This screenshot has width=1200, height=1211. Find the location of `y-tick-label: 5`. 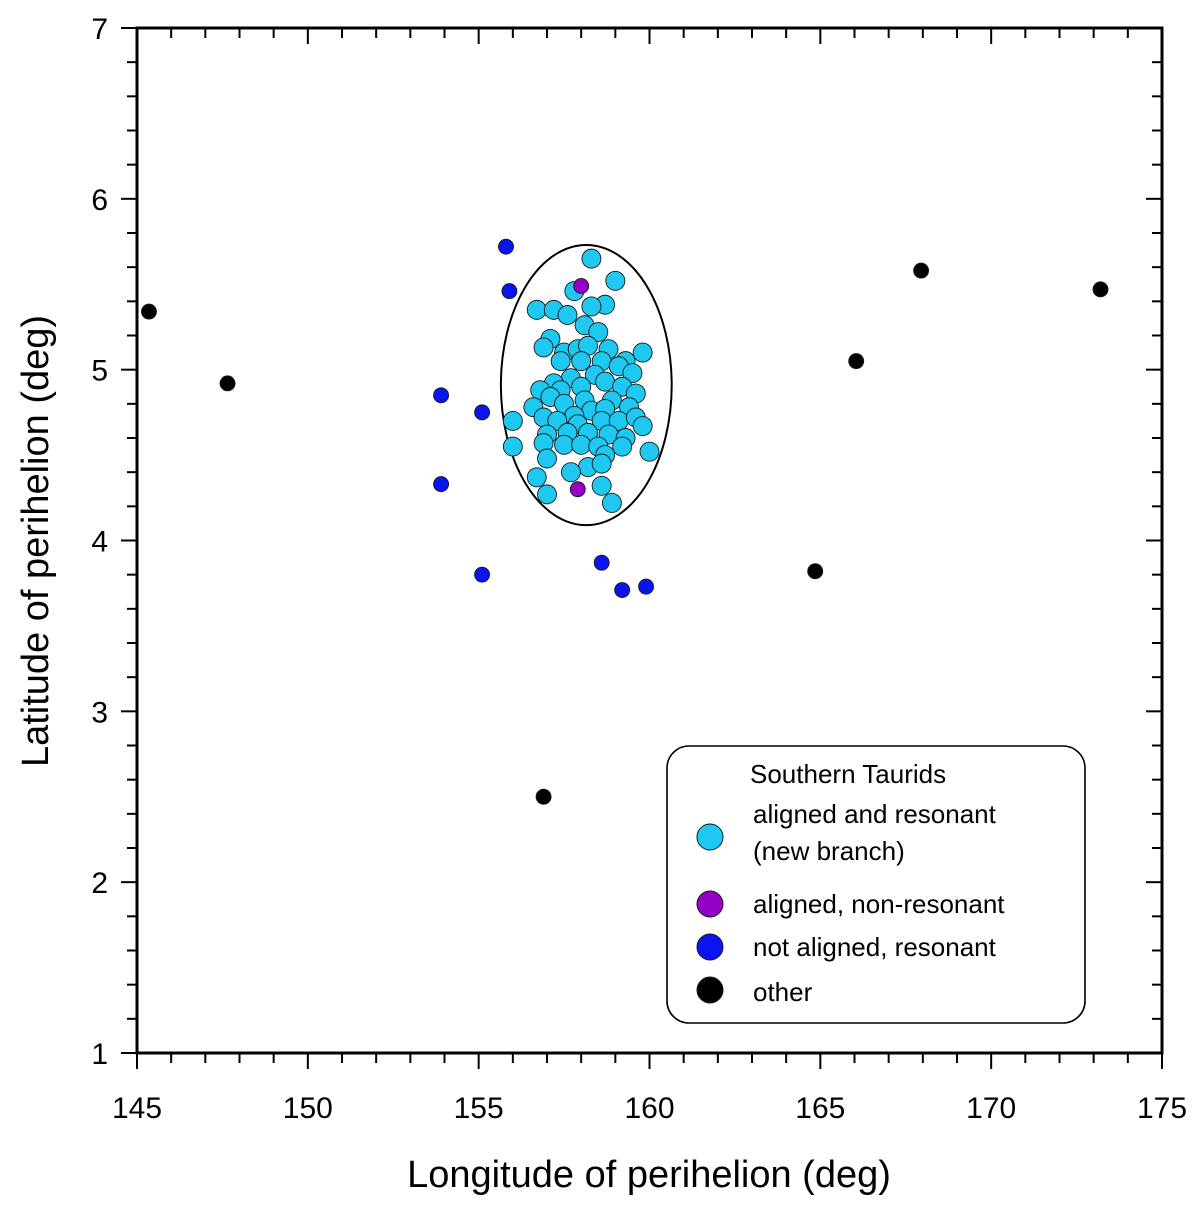

y-tick-label: 5 is located at coordinates (99, 371).